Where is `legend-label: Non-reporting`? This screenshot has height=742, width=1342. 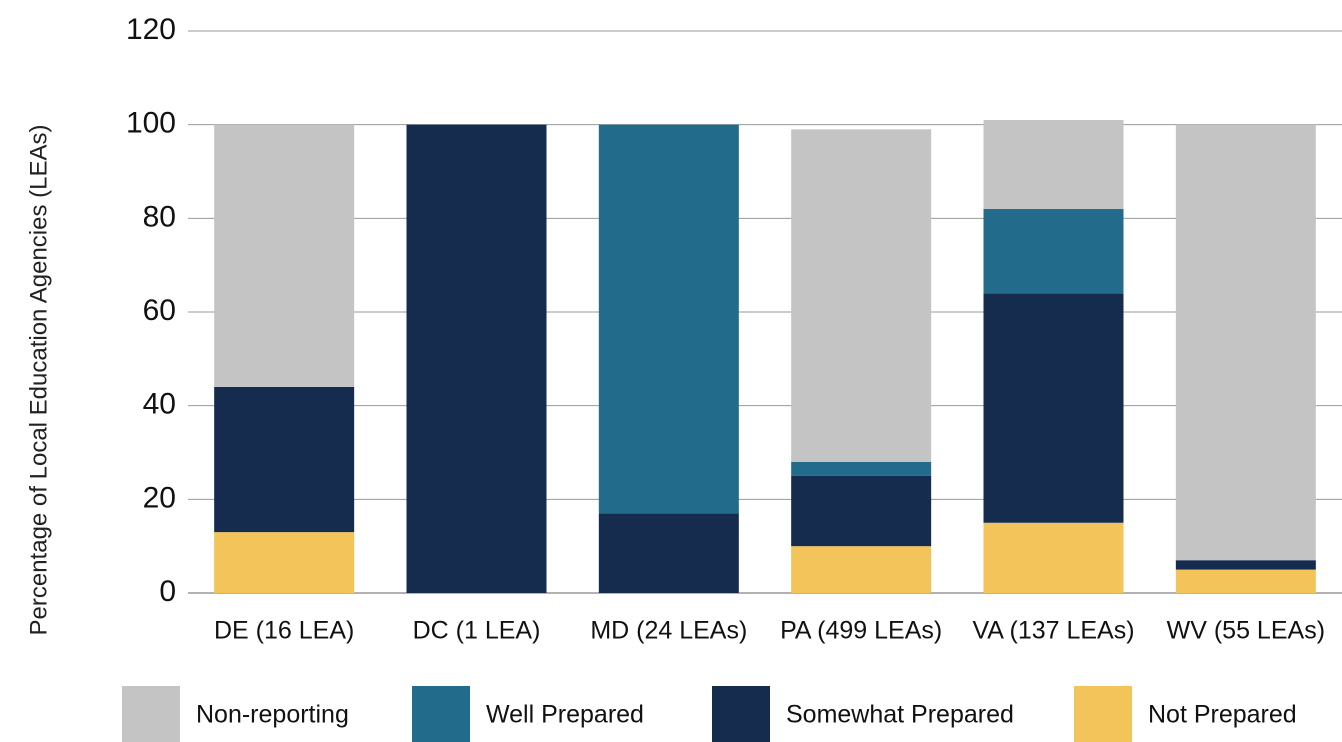 legend-label: Non-reporting is located at coordinates (272, 715).